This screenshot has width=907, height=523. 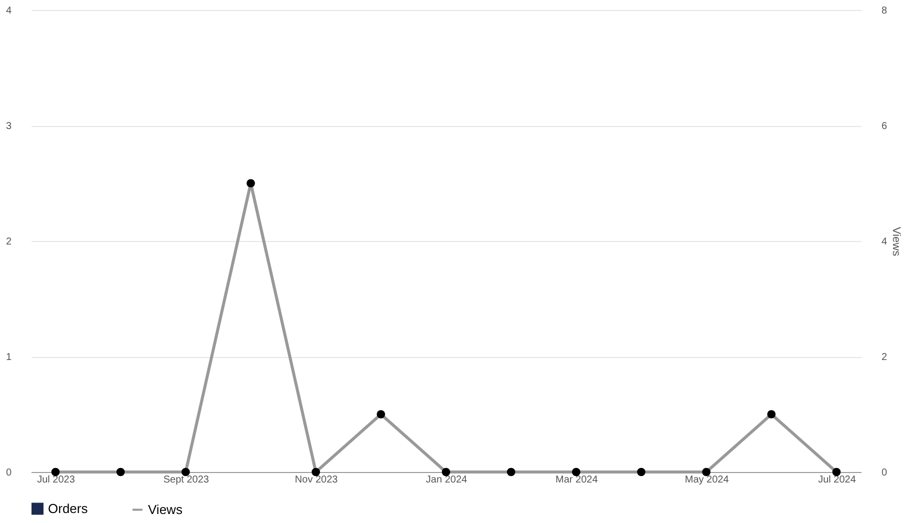 I want to click on y-tick-label: 0, so click(x=9, y=473).